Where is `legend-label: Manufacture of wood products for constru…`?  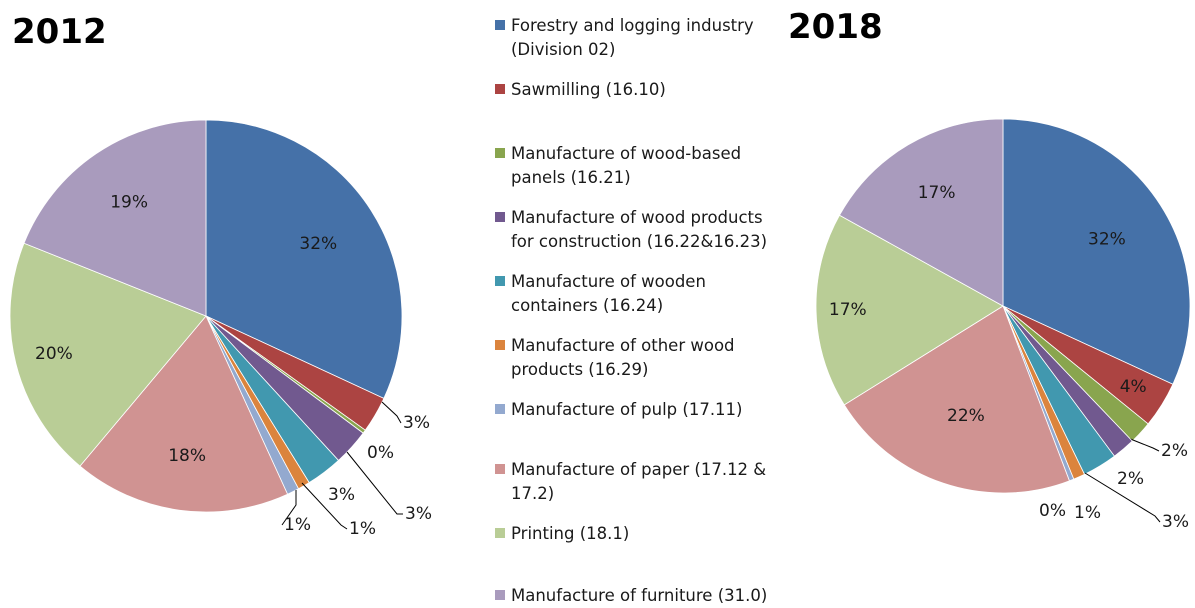
legend-label: Manufacture of wood products for constru… is located at coordinates (639, 229).